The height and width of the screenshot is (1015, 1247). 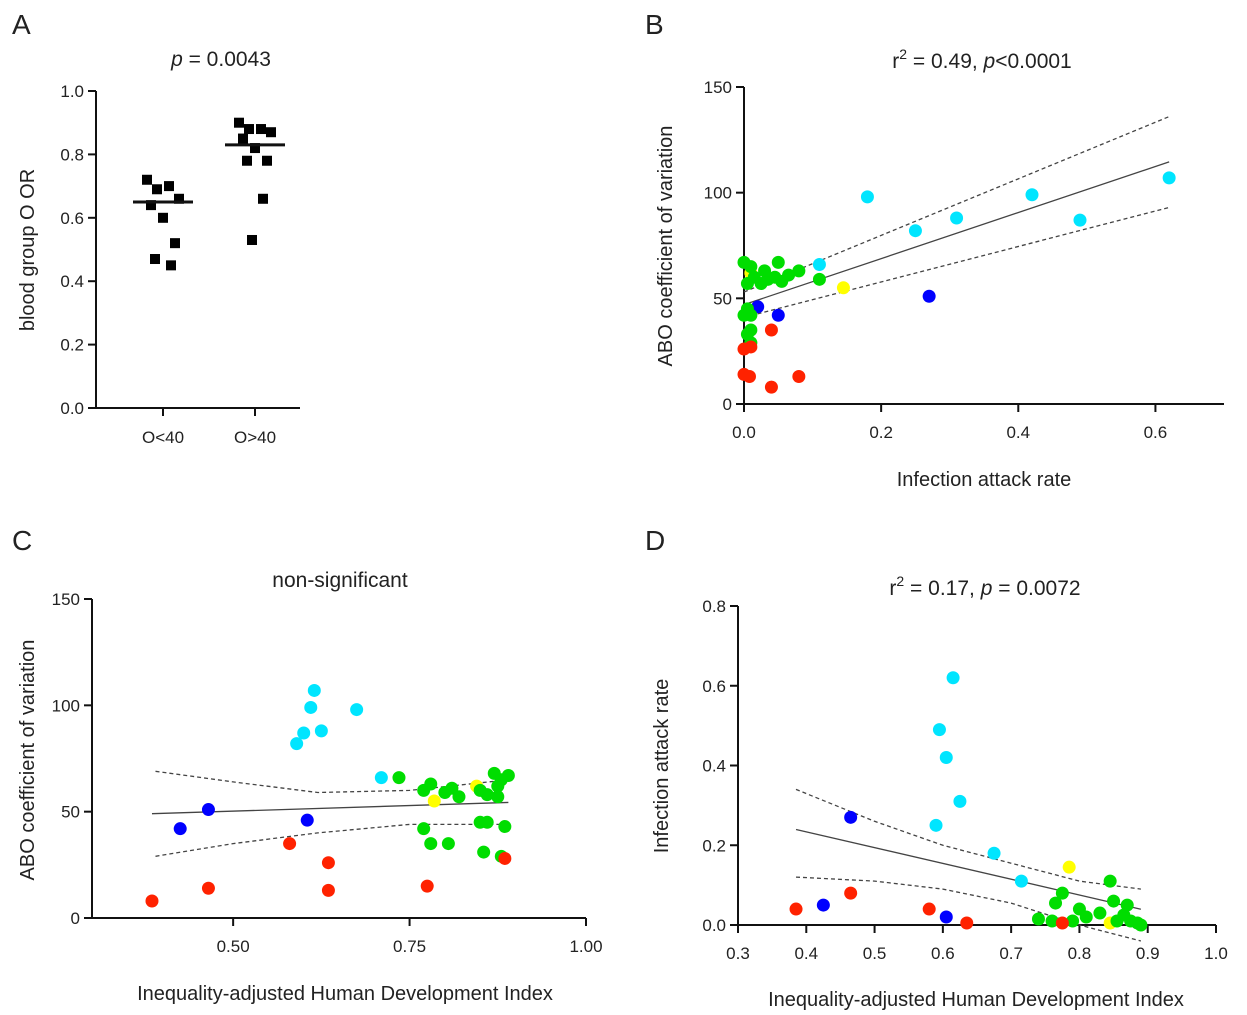 What do you see at coordinates (1216, 953) in the screenshot?
I see `panel-d-x-tick-label: 1.0` at bounding box center [1216, 953].